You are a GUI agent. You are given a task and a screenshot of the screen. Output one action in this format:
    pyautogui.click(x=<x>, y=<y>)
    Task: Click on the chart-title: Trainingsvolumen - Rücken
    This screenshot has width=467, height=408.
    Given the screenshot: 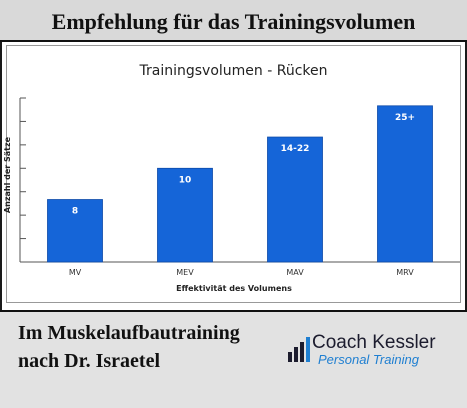 What is the action you would take?
    pyautogui.click(x=233, y=71)
    